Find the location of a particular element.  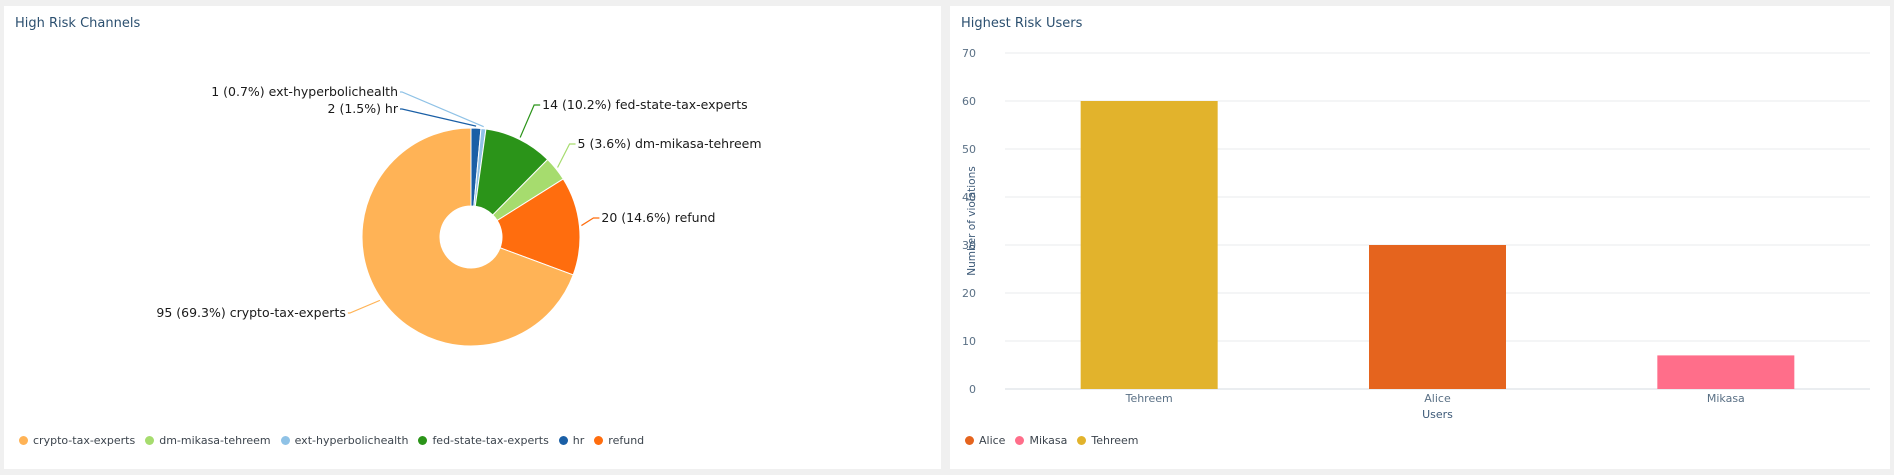

bar-legend-mikasa: Mikasa is located at coordinates (1041, 440).